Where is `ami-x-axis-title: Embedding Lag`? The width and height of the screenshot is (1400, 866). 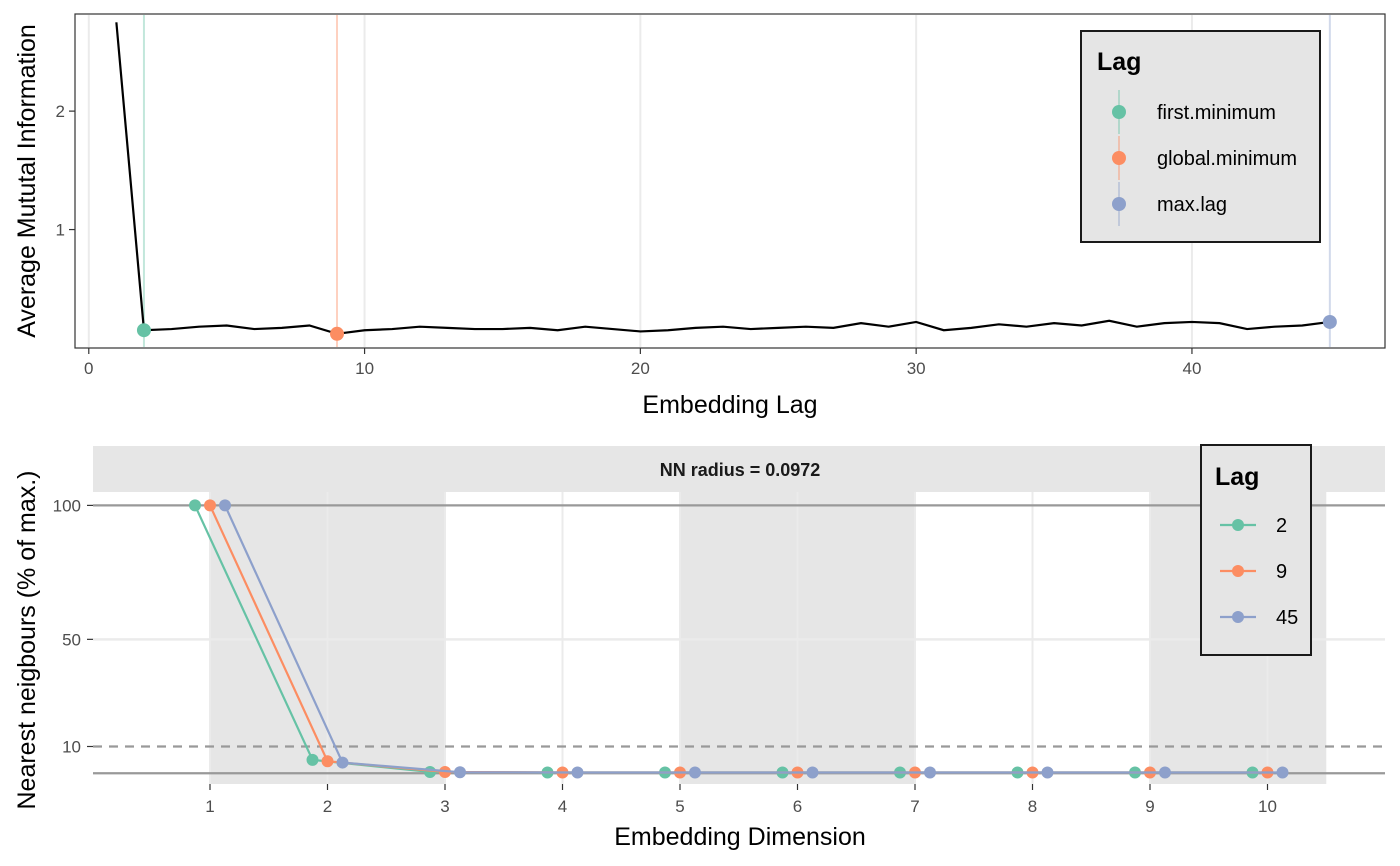
ami-x-axis-title: Embedding Lag is located at coordinates (729, 405).